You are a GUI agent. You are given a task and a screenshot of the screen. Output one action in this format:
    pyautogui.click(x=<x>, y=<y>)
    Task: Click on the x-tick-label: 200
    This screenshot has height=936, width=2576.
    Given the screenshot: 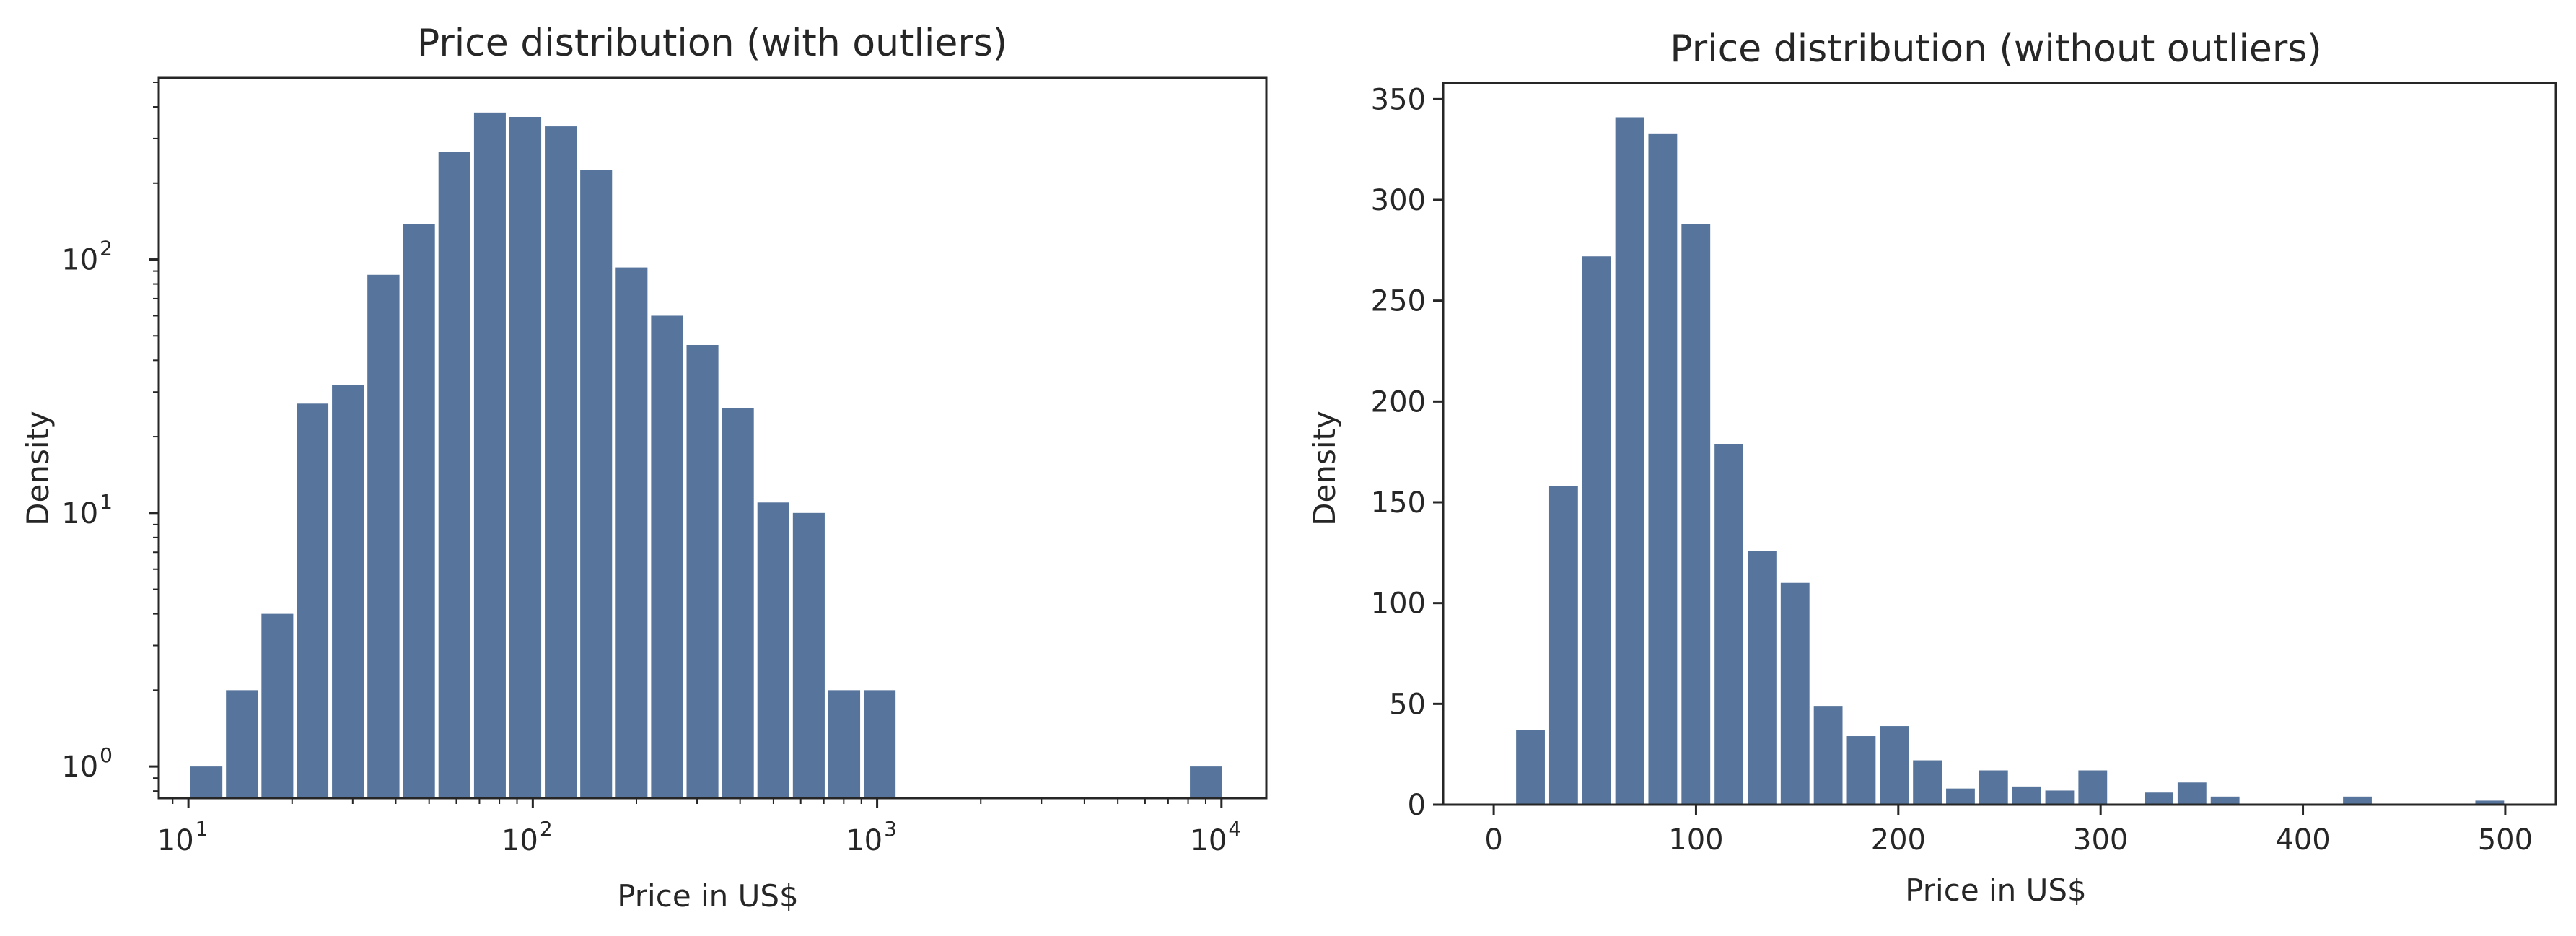 What is the action you would take?
    pyautogui.click(x=1898, y=840)
    